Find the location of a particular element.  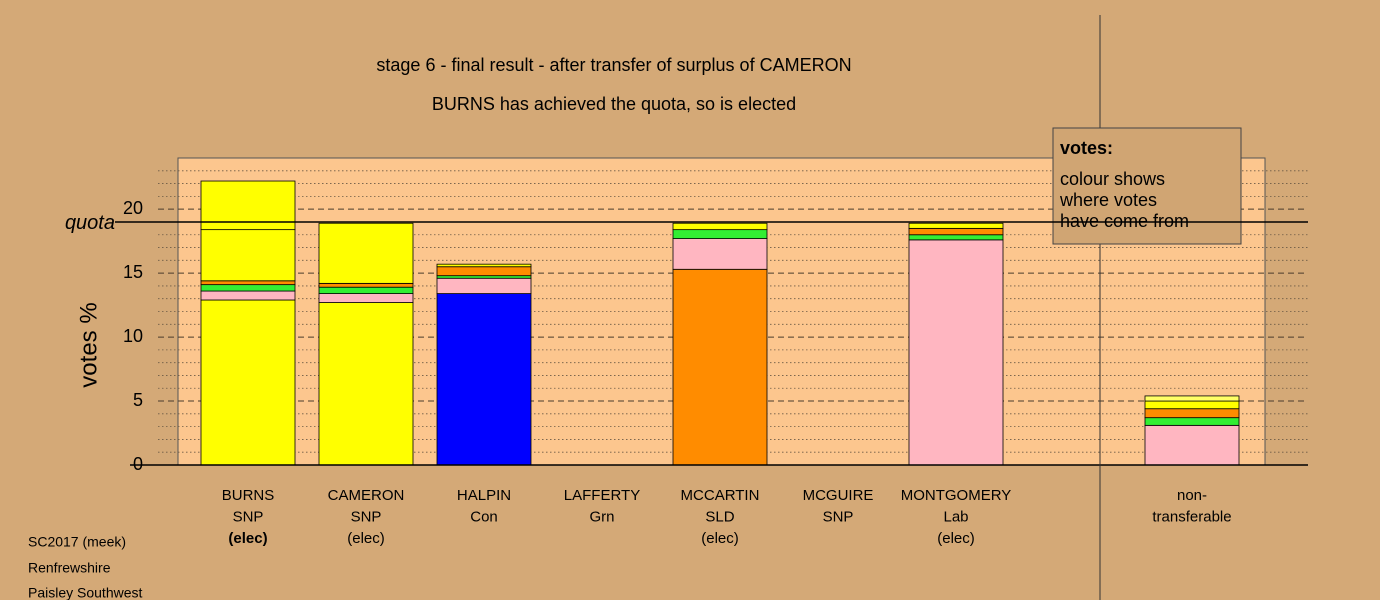

x-tick-label: Con is located at coordinates (484, 516).